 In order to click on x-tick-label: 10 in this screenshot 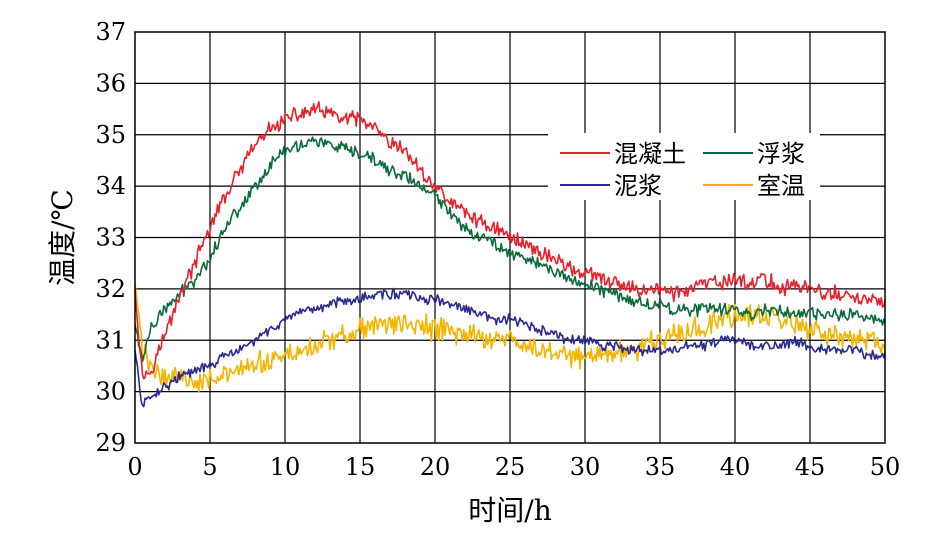, I will do `click(285, 467)`.